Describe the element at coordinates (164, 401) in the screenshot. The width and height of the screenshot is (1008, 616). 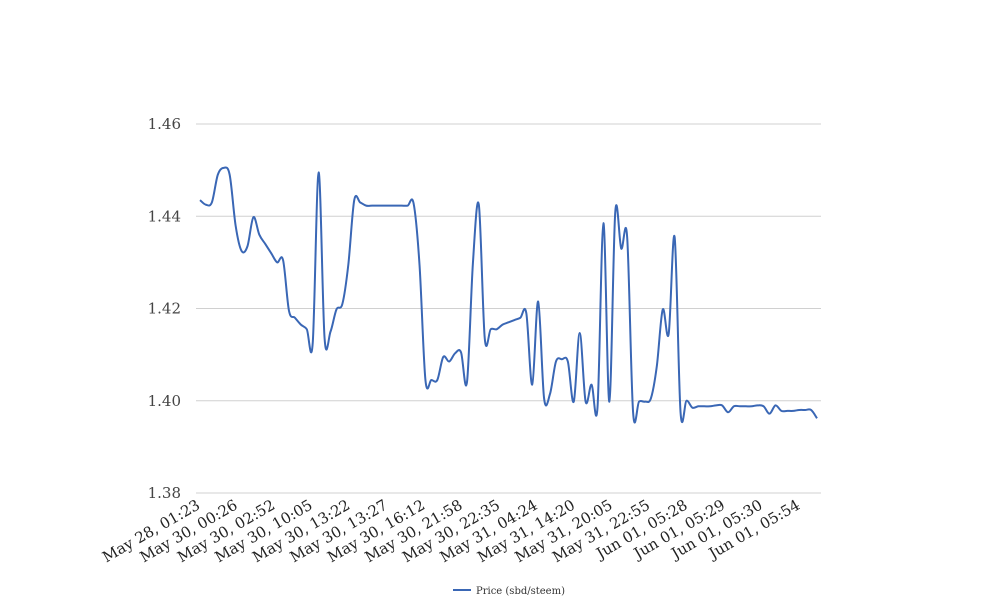
I see `y-tick-label: 1.40` at that location.